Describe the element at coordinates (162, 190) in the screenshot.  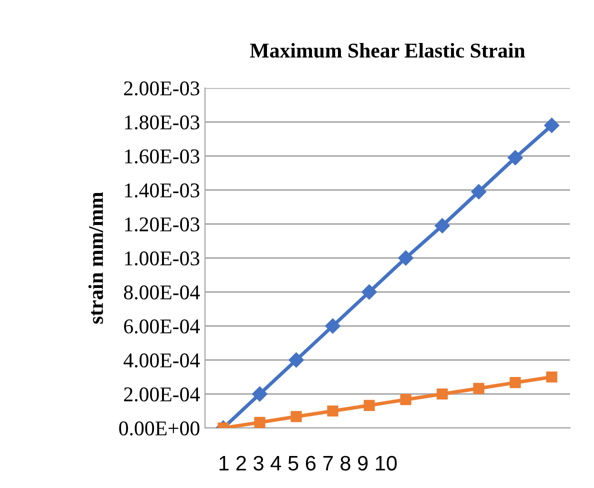
I see `y-tick-label: 1.40E-03` at that location.